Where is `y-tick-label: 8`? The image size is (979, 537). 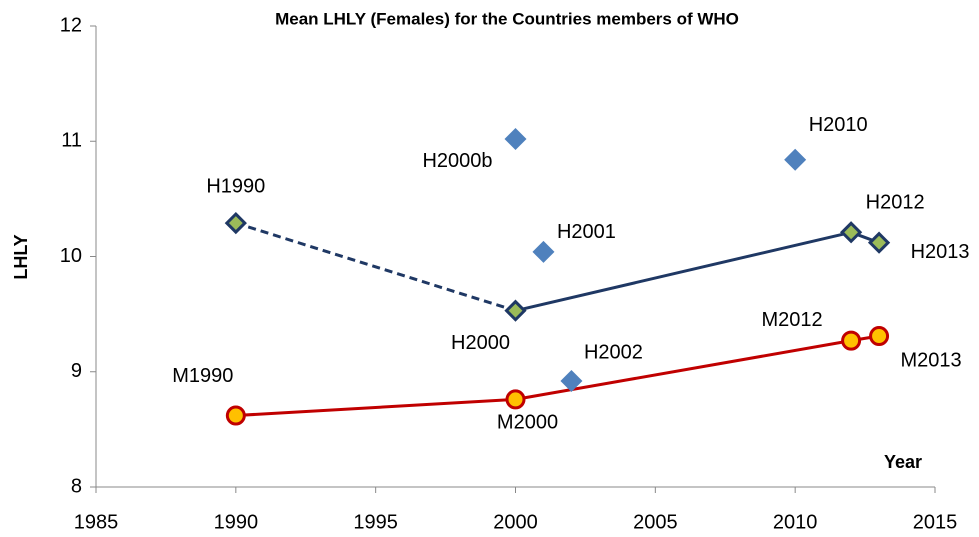
y-tick-label: 8 is located at coordinates (76, 486).